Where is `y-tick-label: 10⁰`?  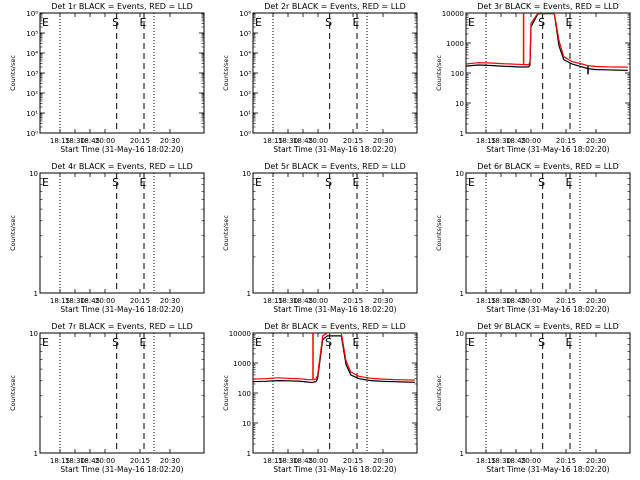
y-tick-label: 10⁰ is located at coordinates (245, 134).